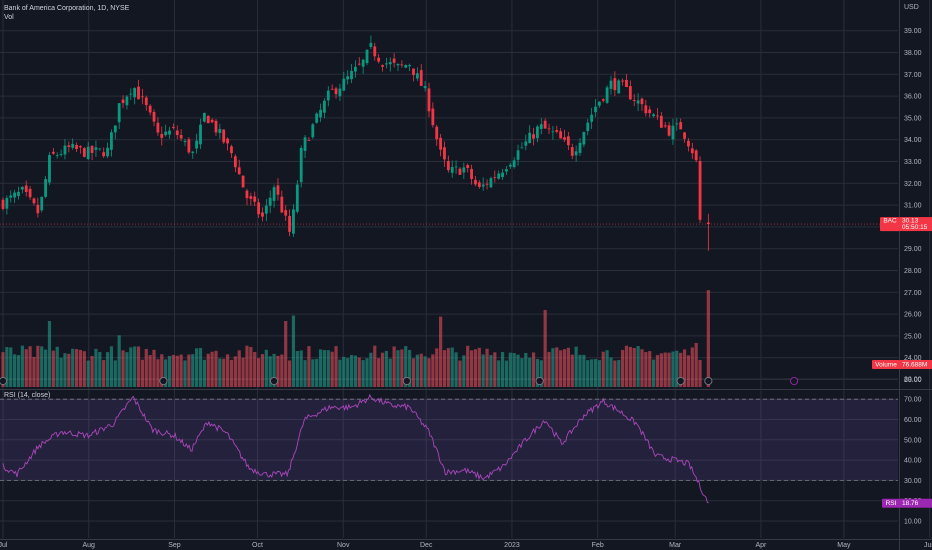  Describe the element at coordinates (915, 227) in the screenshot. I see `price-badge-countdown: 05:50:15` at that location.